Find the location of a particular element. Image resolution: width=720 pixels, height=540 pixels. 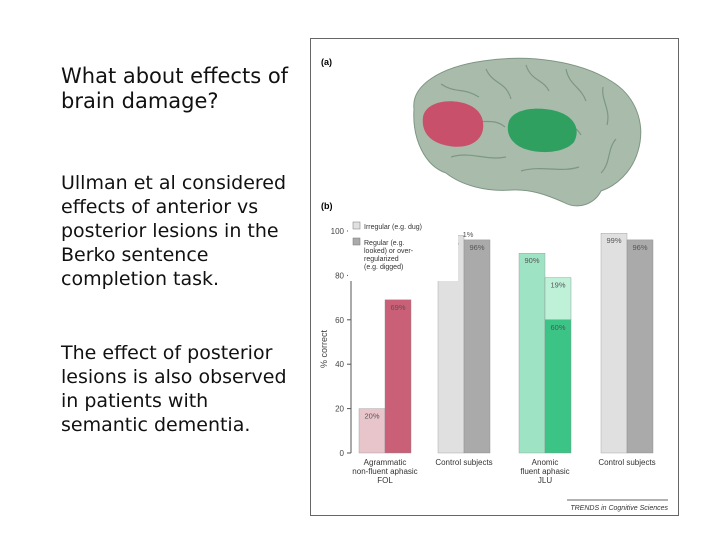

y-tick-label: 80 is located at coordinates (339, 275).